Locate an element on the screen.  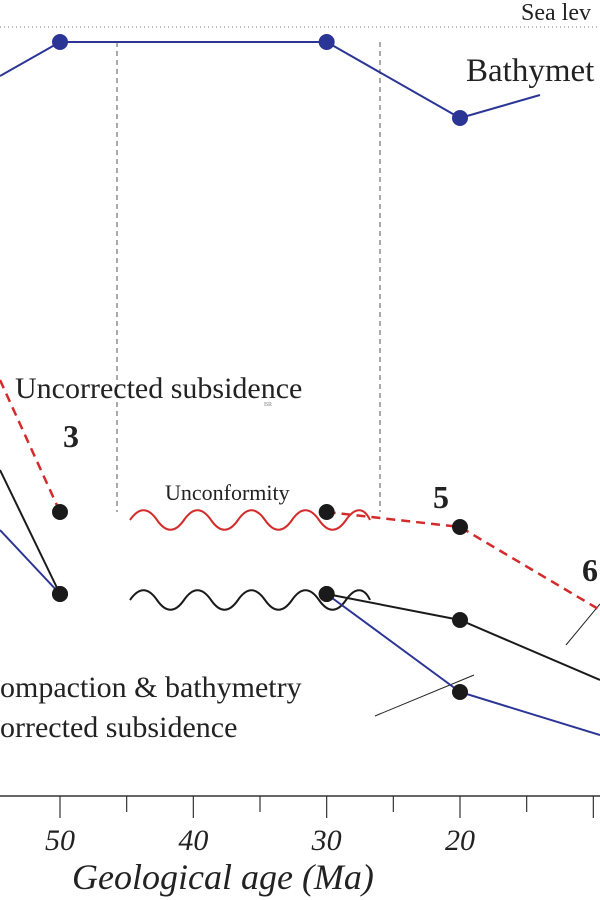
step-label-3: 3 is located at coordinates (71, 436).